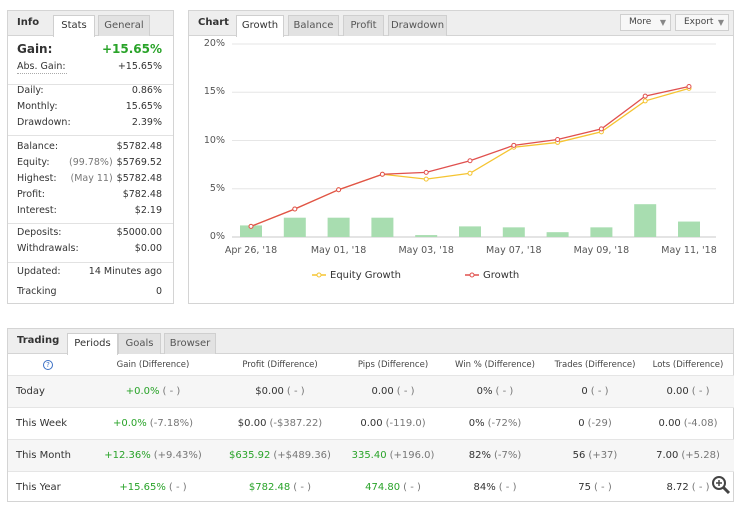 The image size is (750, 513). Describe the element at coordinates (365, 275) in the screenshot. I see `legend-equity-label: Equity Growth` at that location.